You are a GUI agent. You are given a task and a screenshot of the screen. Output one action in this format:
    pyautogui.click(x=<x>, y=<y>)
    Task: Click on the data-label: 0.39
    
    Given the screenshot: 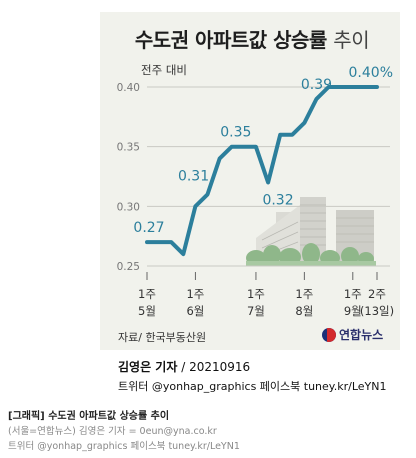 What is the action you would take?
    pyautogui.click(x=316, y=85)
    